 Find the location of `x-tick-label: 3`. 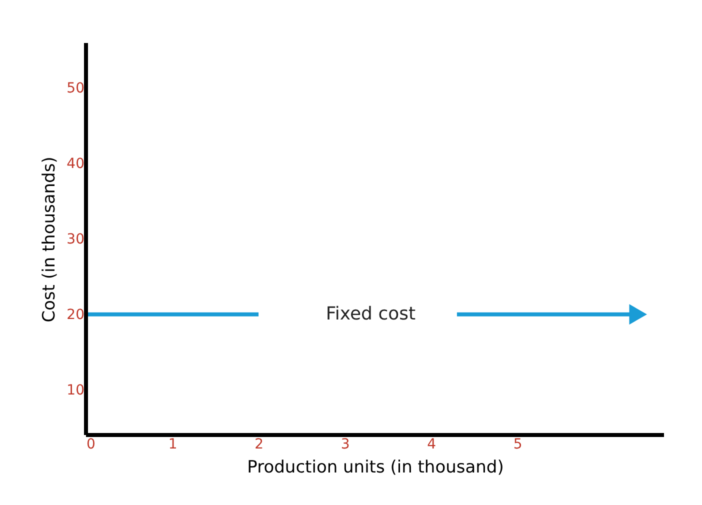

x-tick-label: 3 is located at coordinates (345, 444).